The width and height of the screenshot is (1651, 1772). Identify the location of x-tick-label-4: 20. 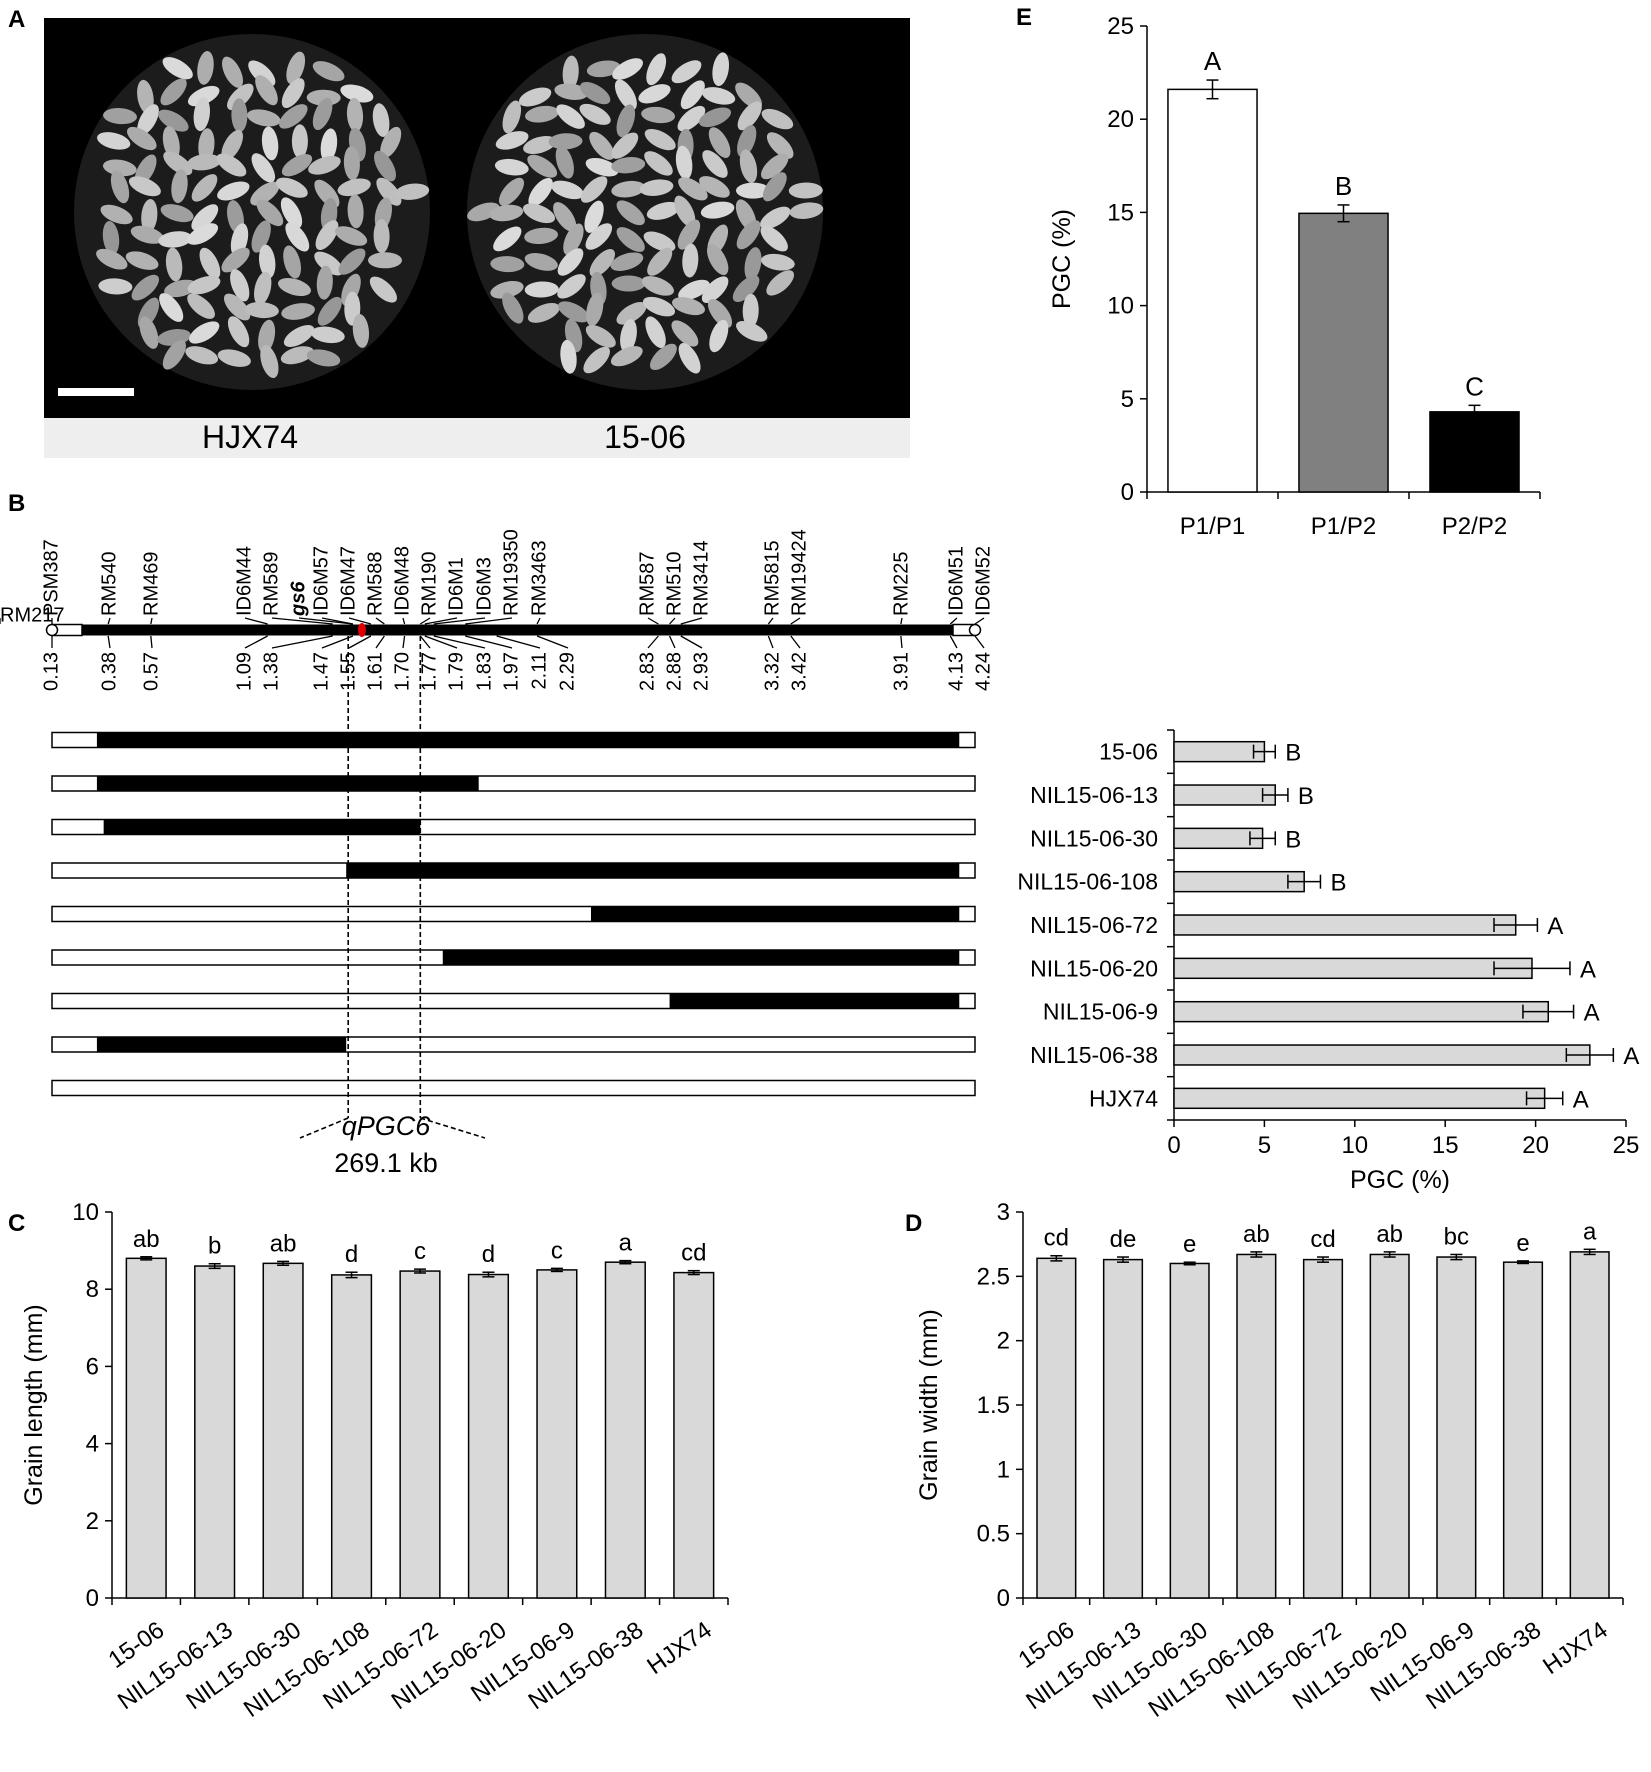
(1535, 1145).